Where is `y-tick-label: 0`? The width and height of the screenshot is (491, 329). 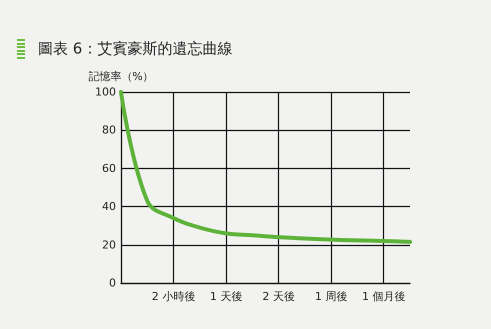
y-tick-label: 0 is located at coordinates (112, 283).